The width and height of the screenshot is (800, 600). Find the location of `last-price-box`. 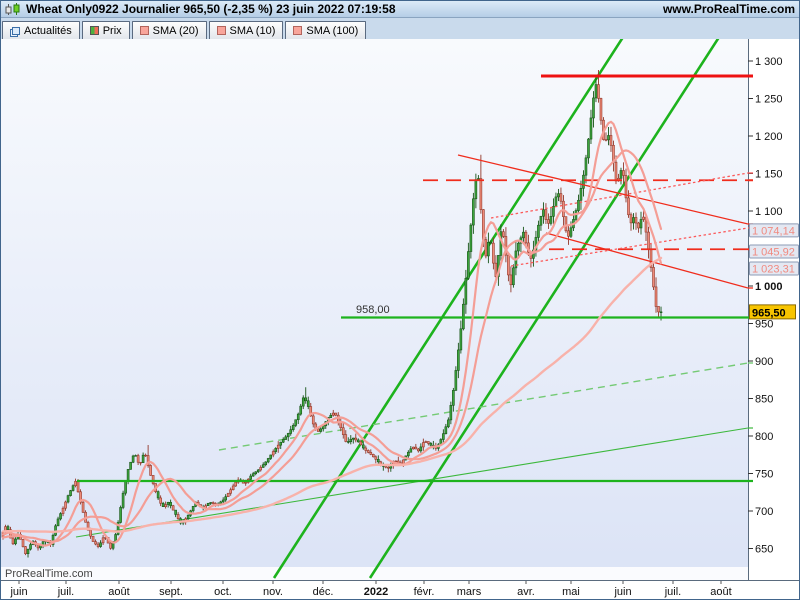

last-price-box is located at coordinates (772, 312).